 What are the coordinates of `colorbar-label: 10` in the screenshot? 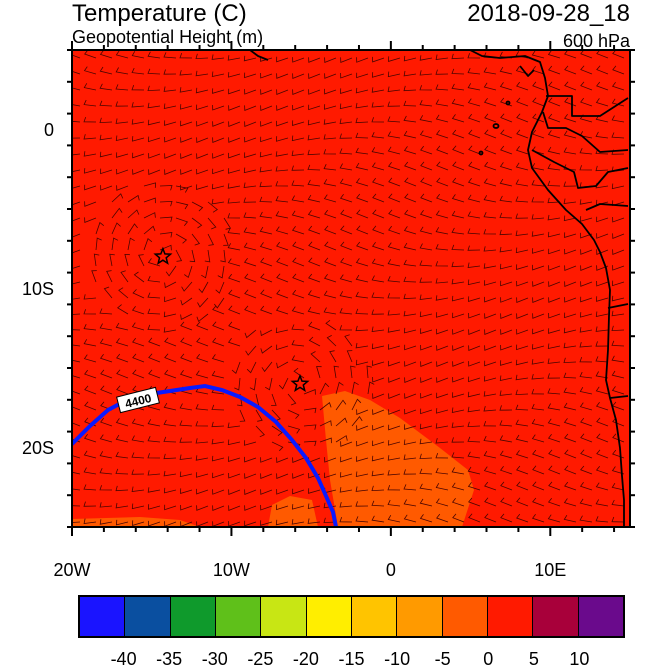 It's located at (579, 659).